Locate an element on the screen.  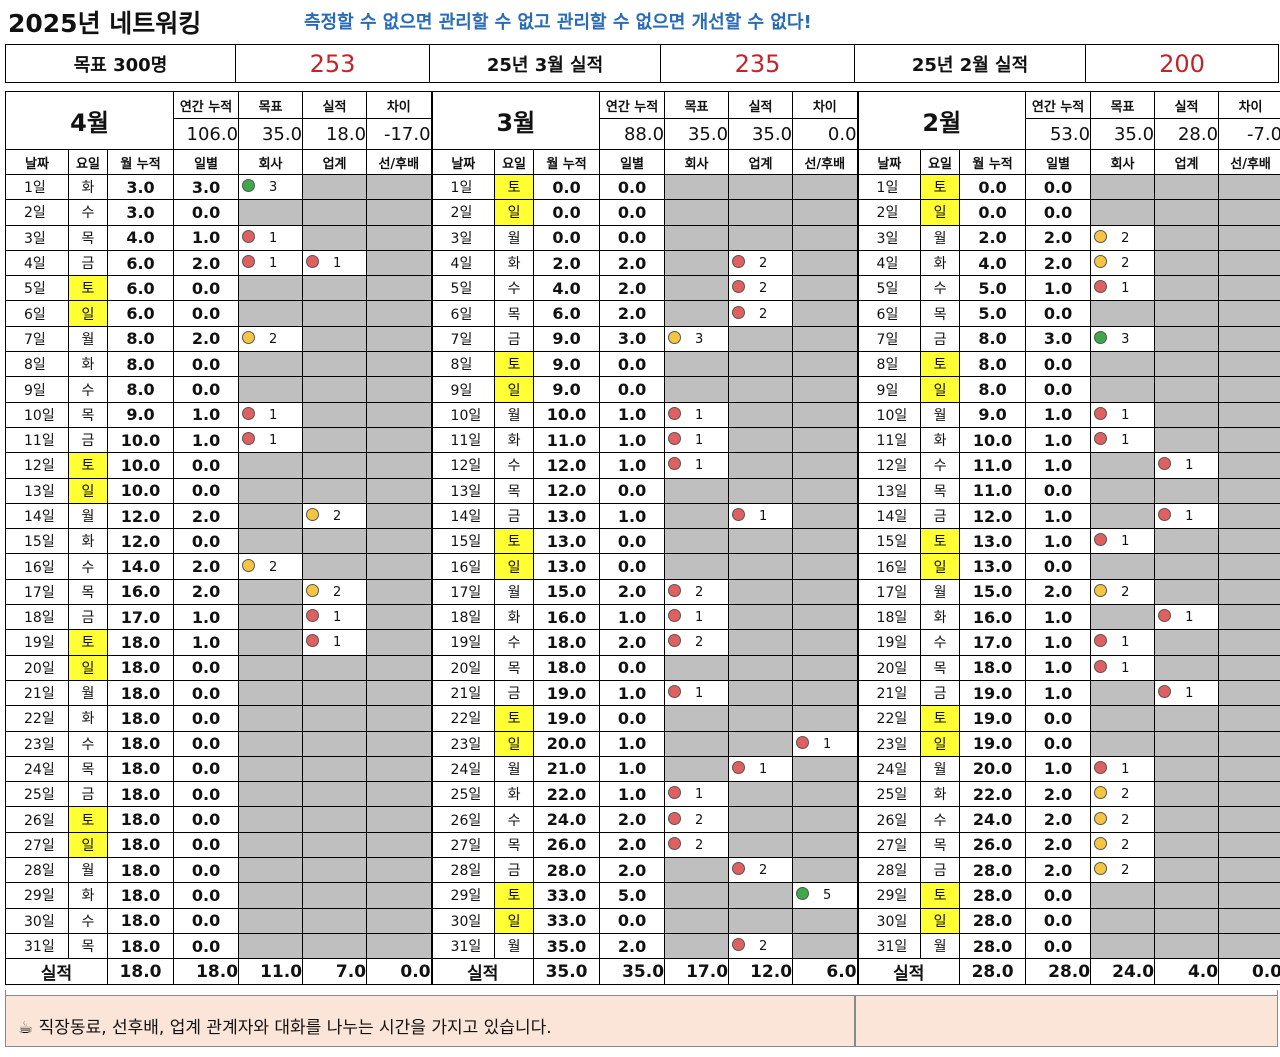
month-cum-cell: 12.0 is located at coordinates (567, 465).